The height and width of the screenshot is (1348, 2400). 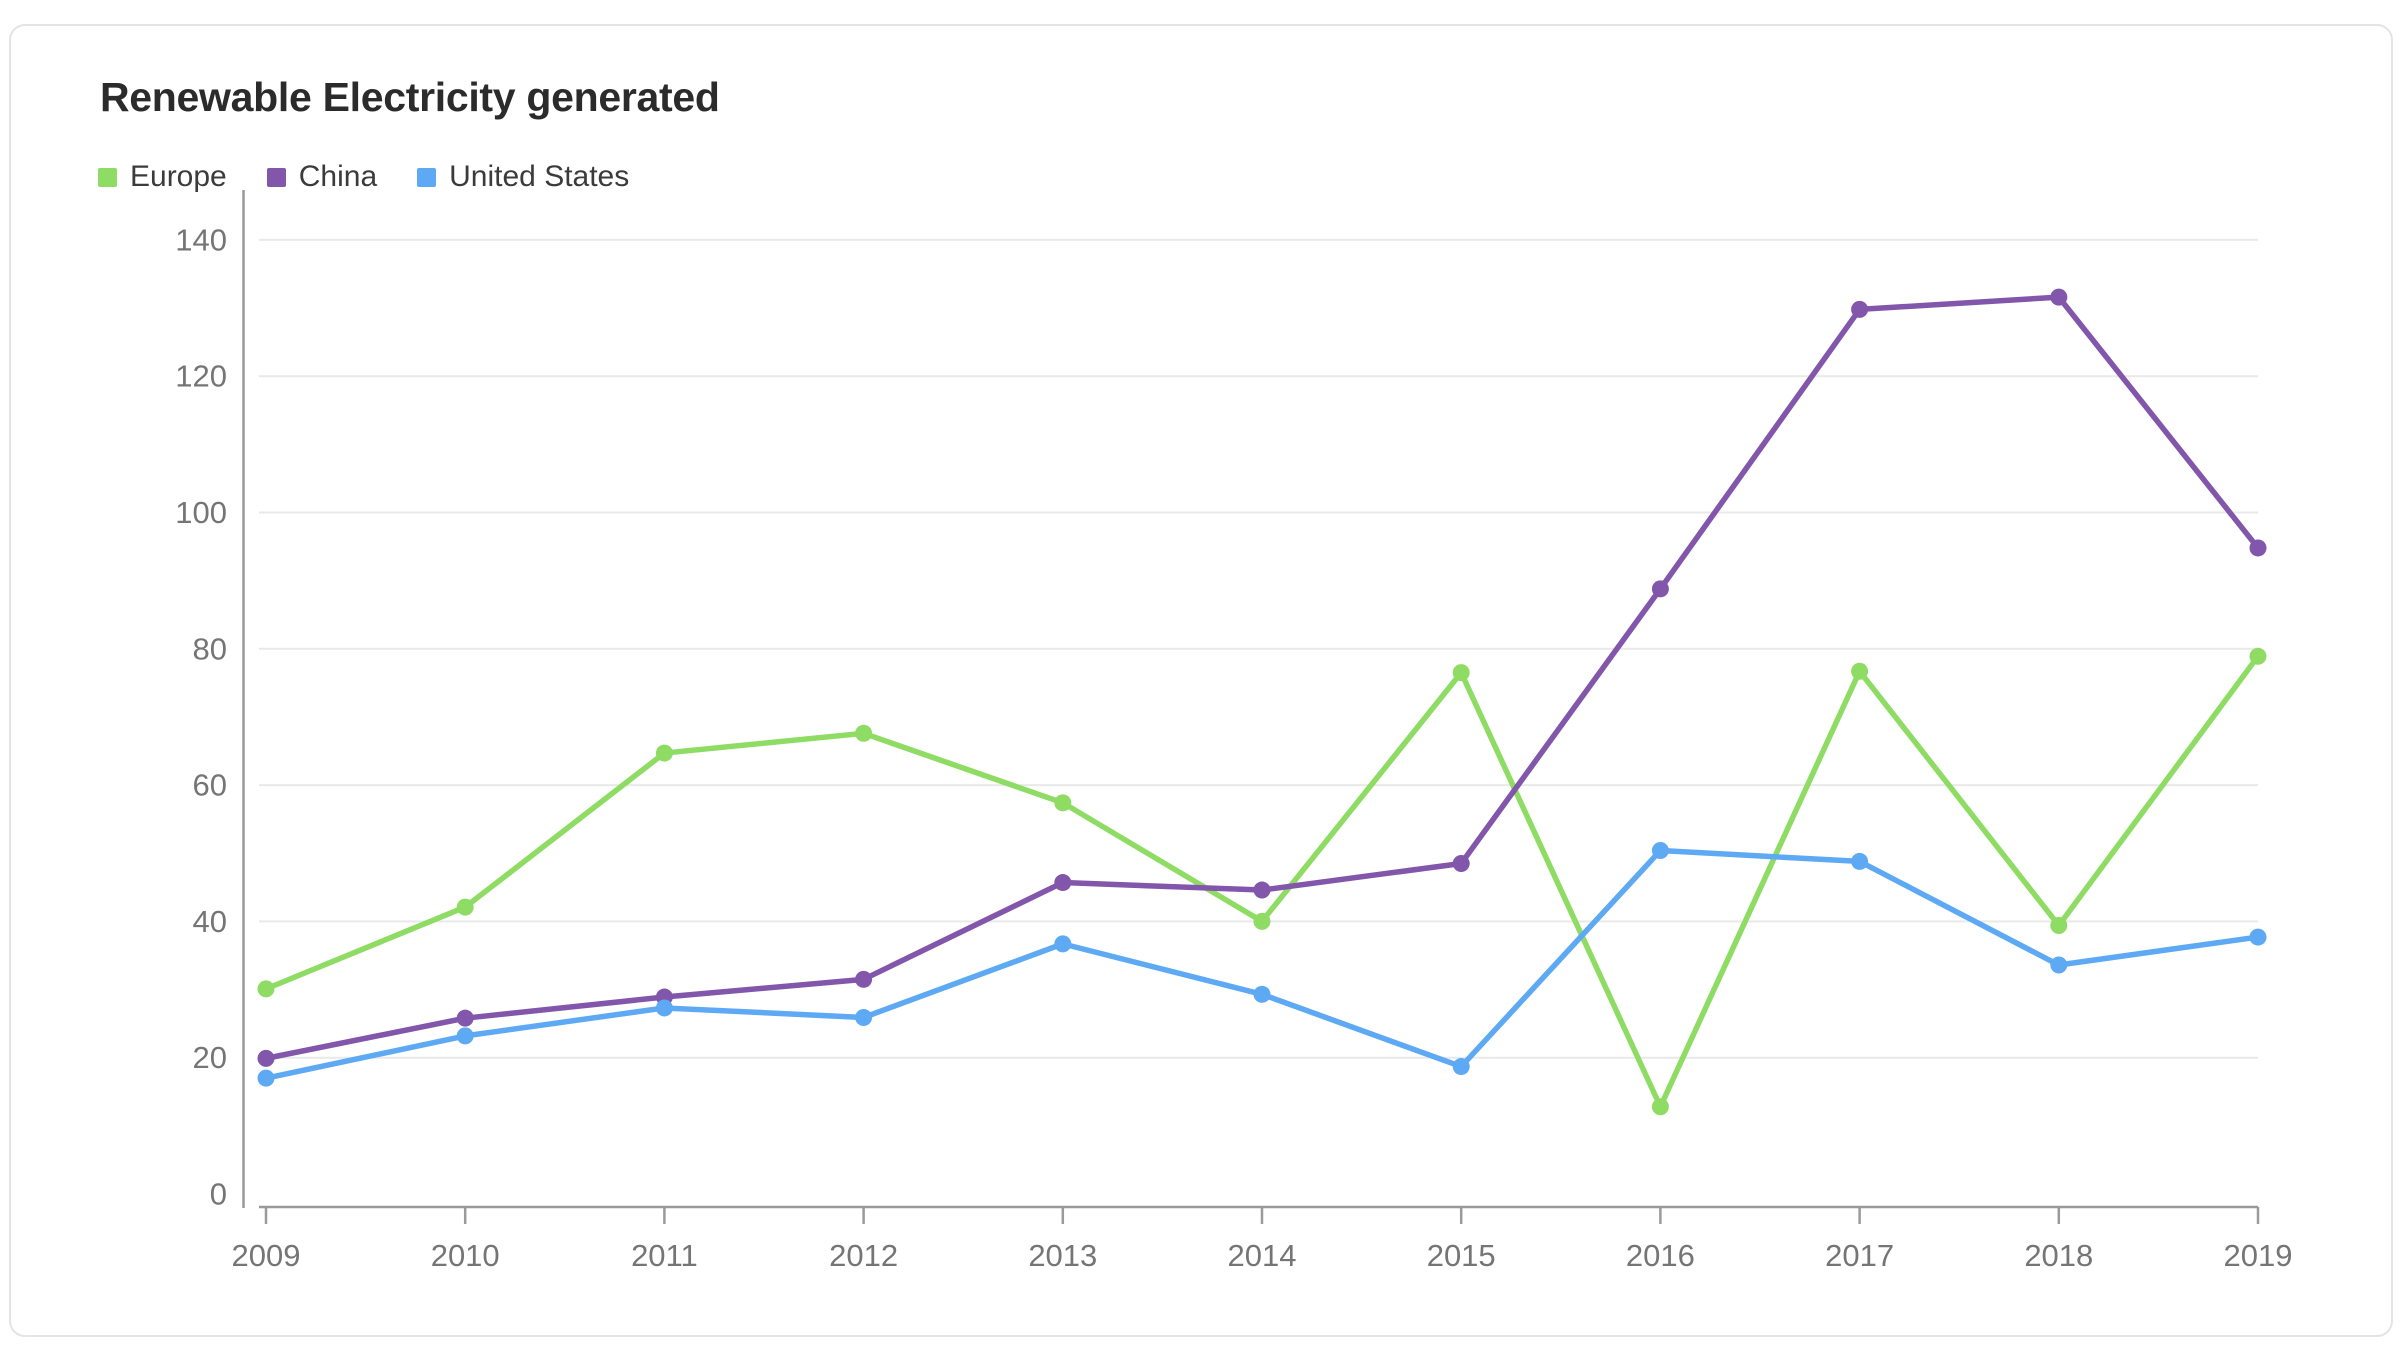 What do you see at coordinates (1063, 883) in the screenshot?
I see `data-point-china-2013` at bounding box center [1063, 883].